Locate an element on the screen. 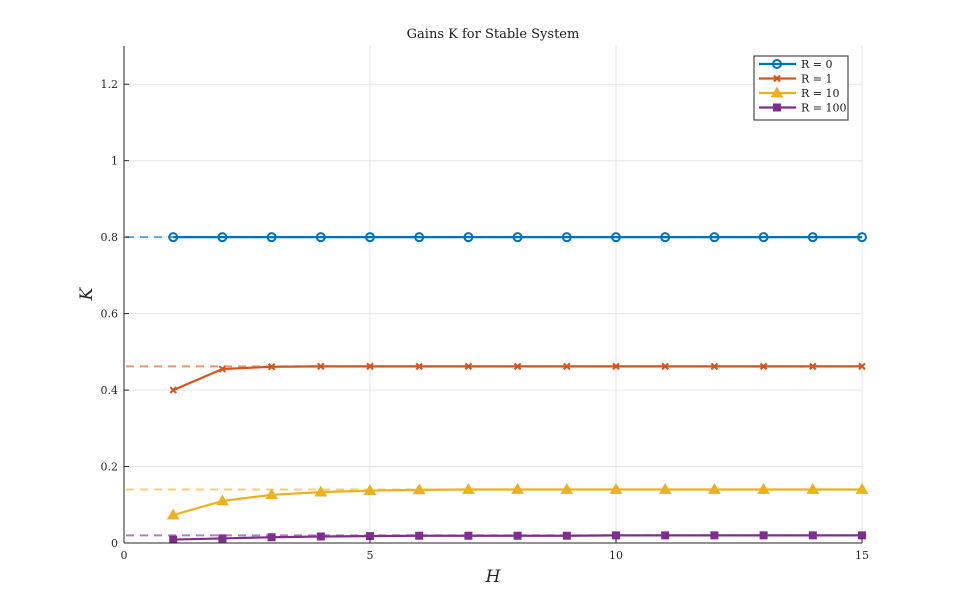  x-tick-label: 5 is located at coordinates (370, 555).